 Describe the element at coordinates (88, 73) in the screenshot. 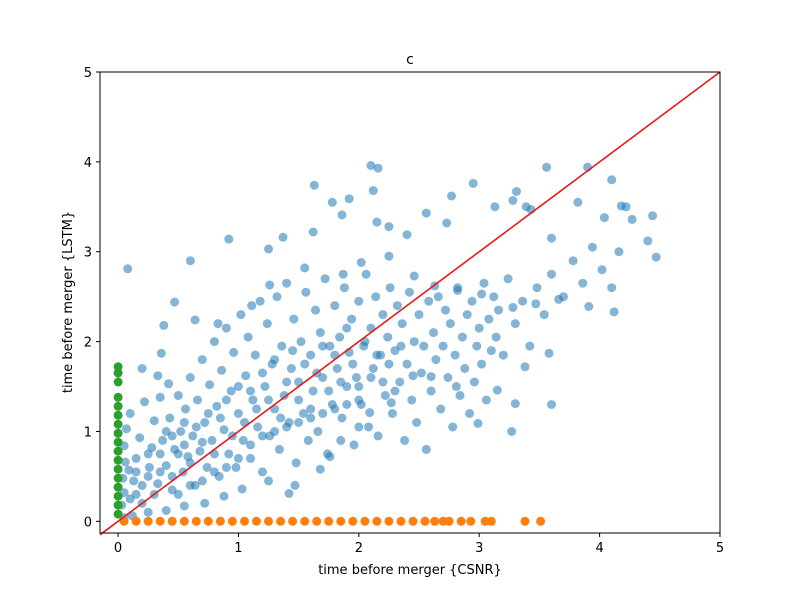

I see `y-tick-label: 5` at that location.